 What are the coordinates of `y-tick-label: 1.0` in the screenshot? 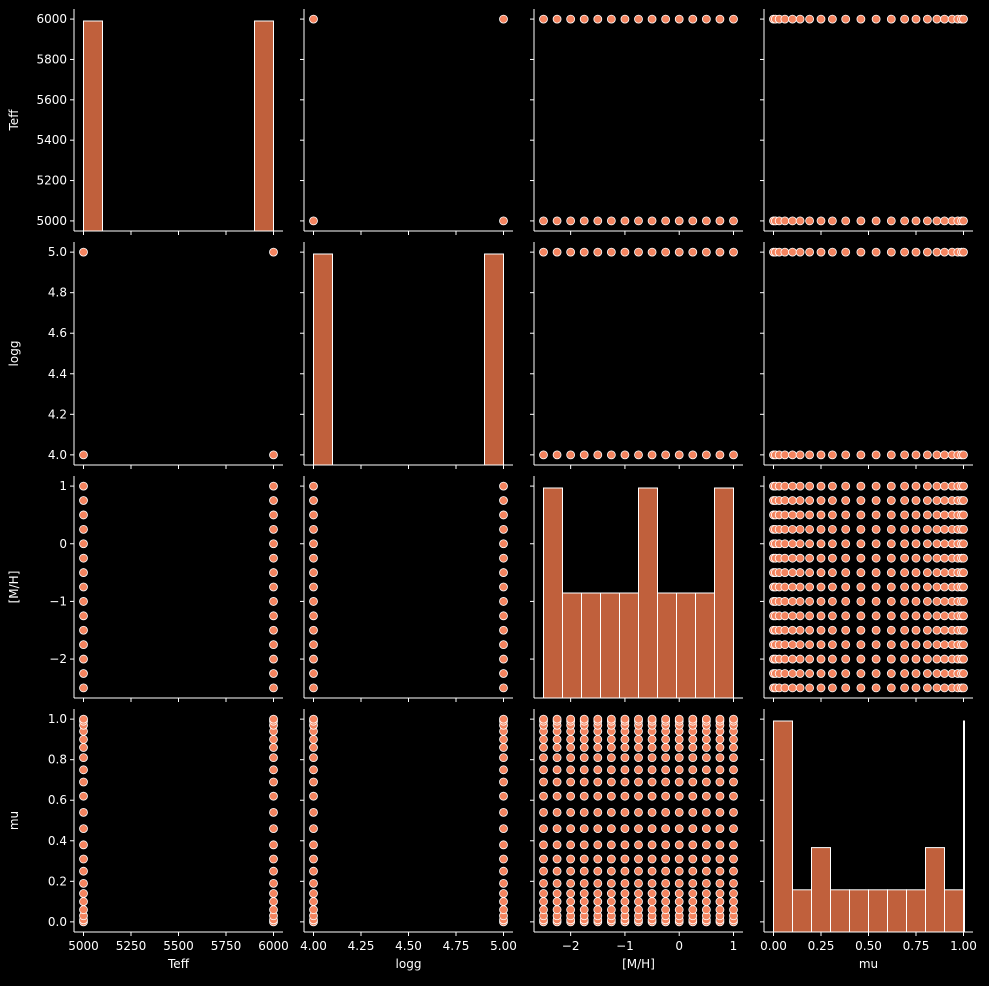 It's located at (57, 719).